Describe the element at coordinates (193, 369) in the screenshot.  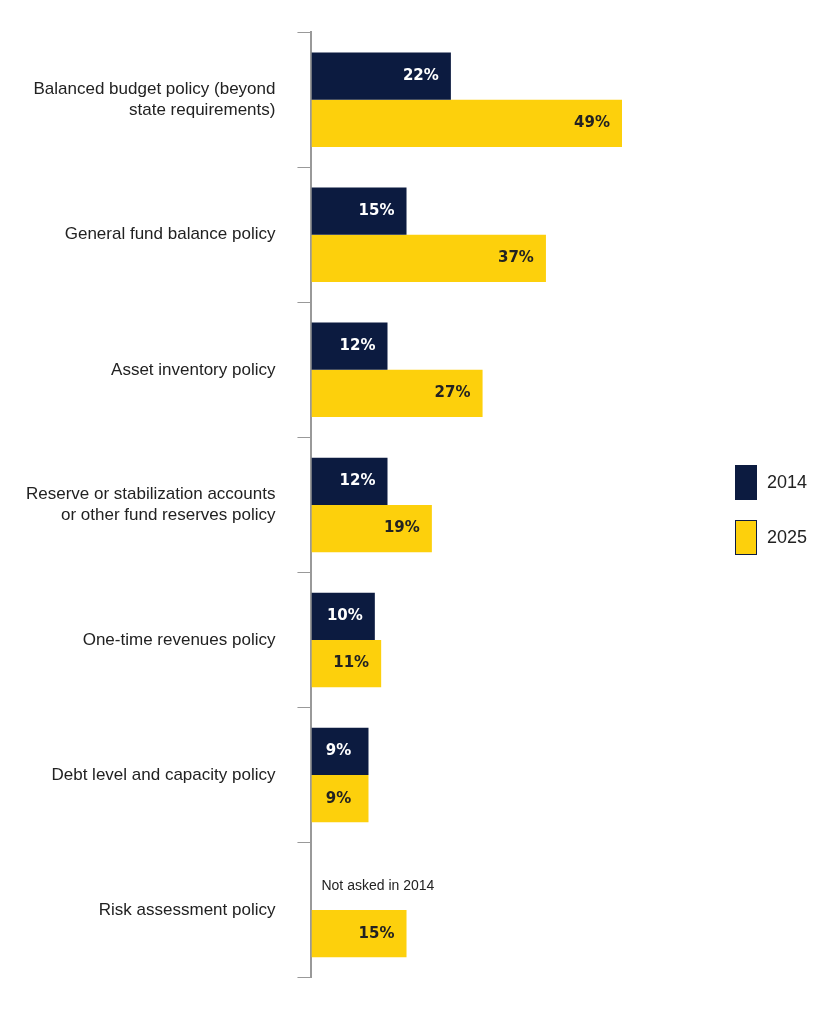
I see `y-tick-label: Asset inventory policy` at that location.